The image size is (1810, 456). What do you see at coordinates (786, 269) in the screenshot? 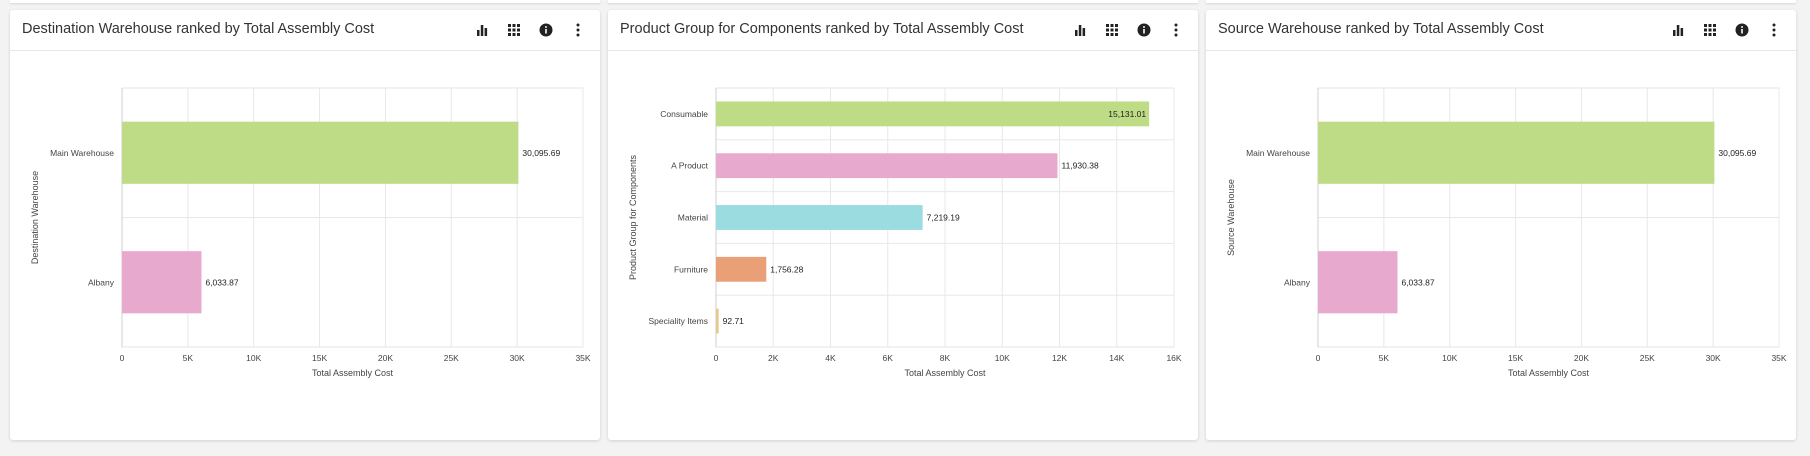
I see `data-label: 1,756.28` at bounding box center [786, 269].